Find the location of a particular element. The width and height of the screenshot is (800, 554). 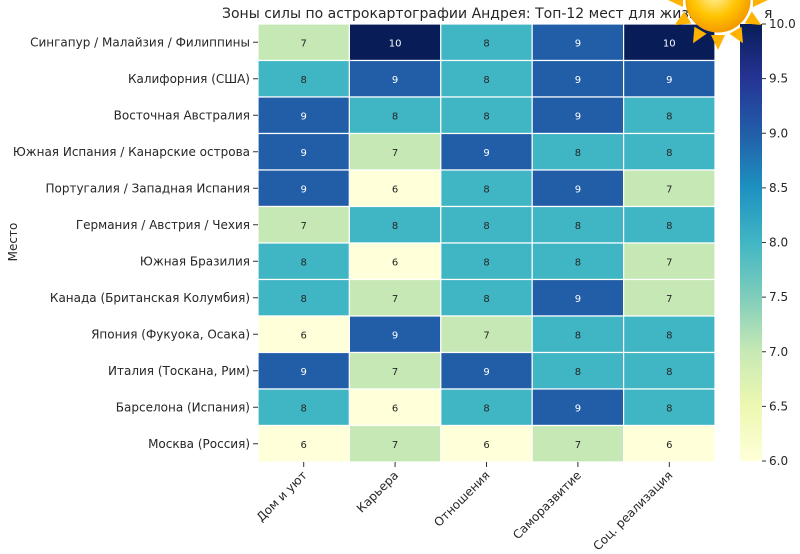

chart-title-tail: я is located at coordinates (768, 14).